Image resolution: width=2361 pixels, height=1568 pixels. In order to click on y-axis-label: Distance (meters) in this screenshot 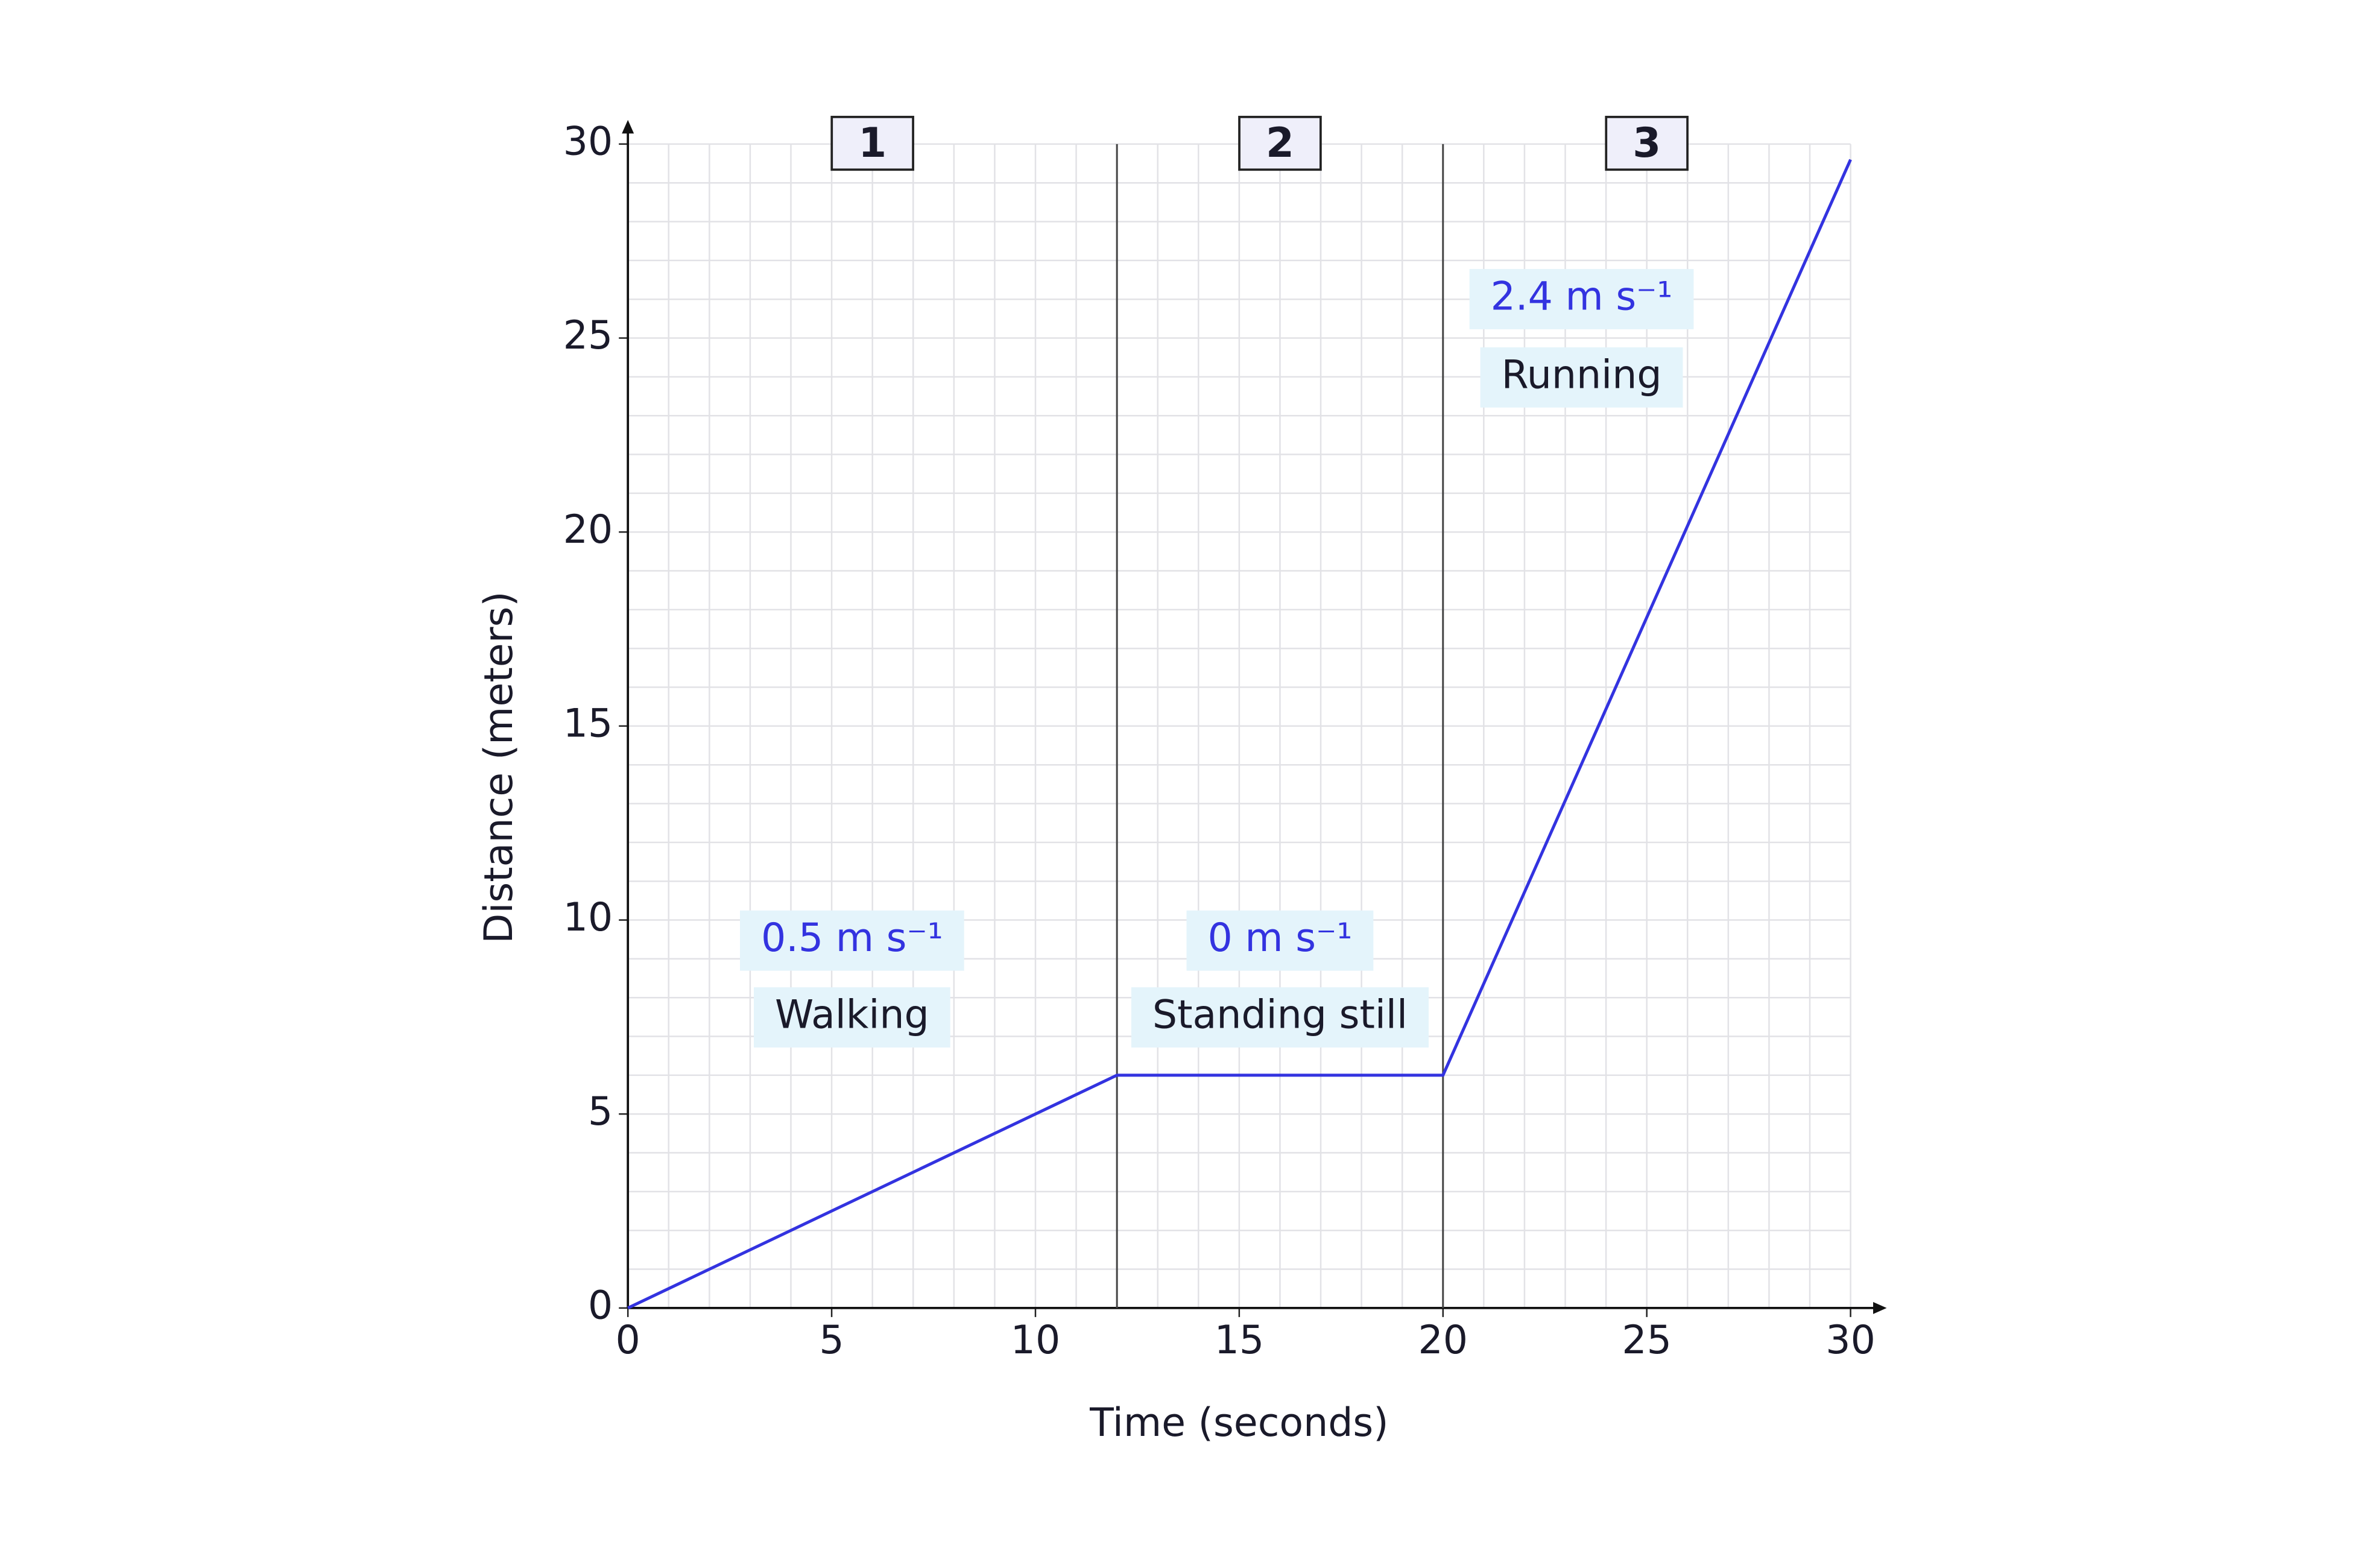, I will do `click(499, 767)`.